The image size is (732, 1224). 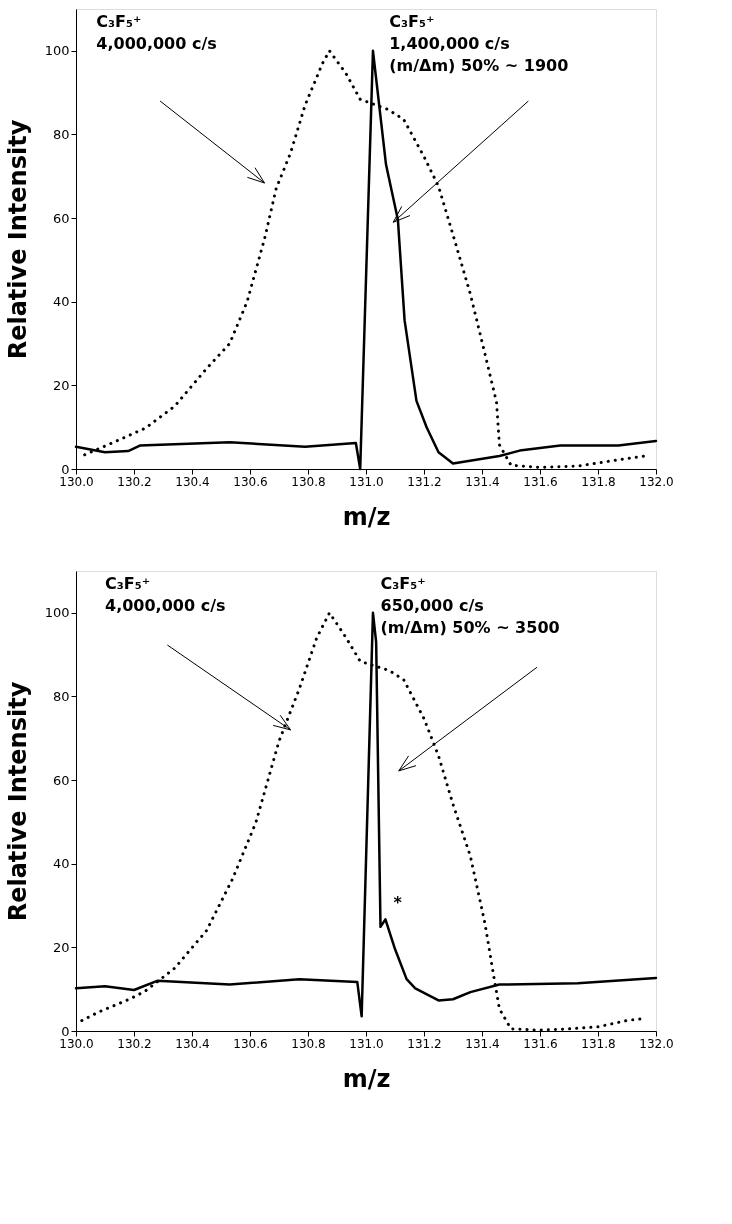 What do you see at coordinates (398, 903) in the screenshot?
I see `annotation: *` at bounding box center [398, 903].